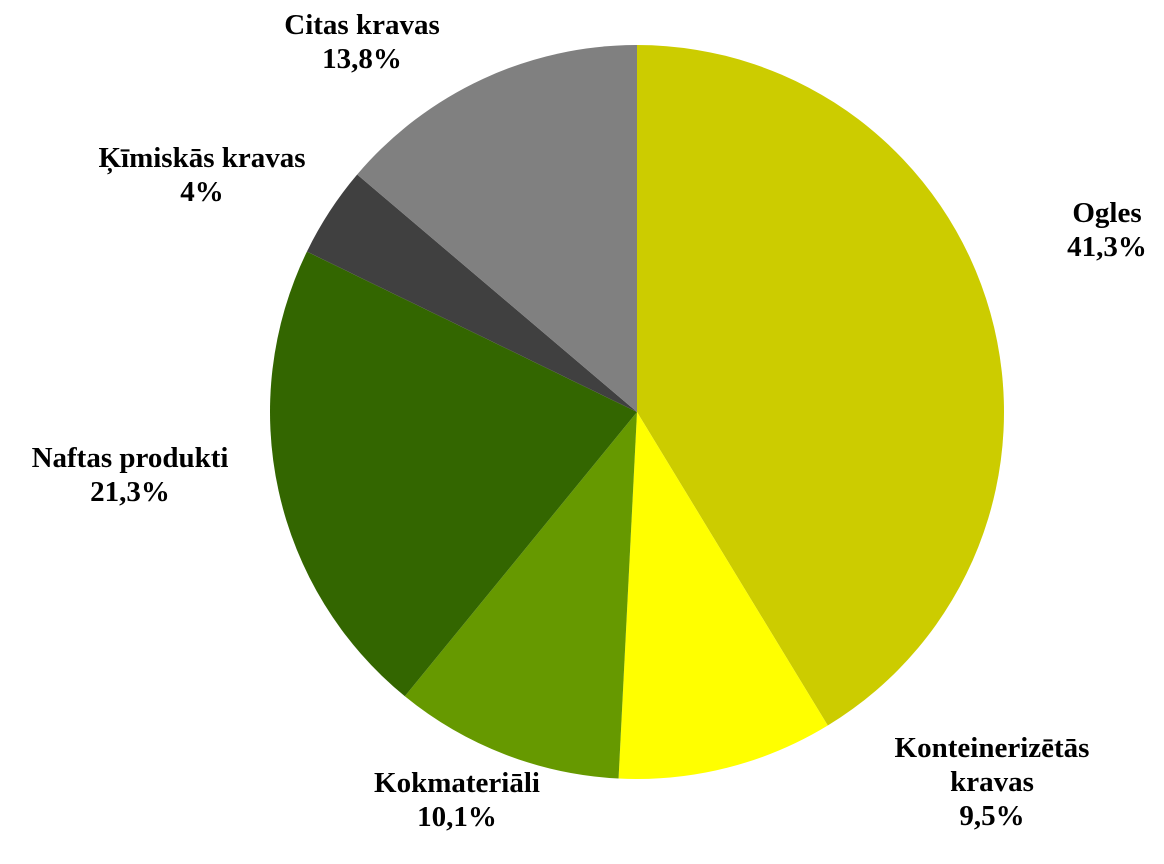  Describe the element at coordinates (130, 458) in the screenshot. I see `category-name: Naftas produkti` at that location.